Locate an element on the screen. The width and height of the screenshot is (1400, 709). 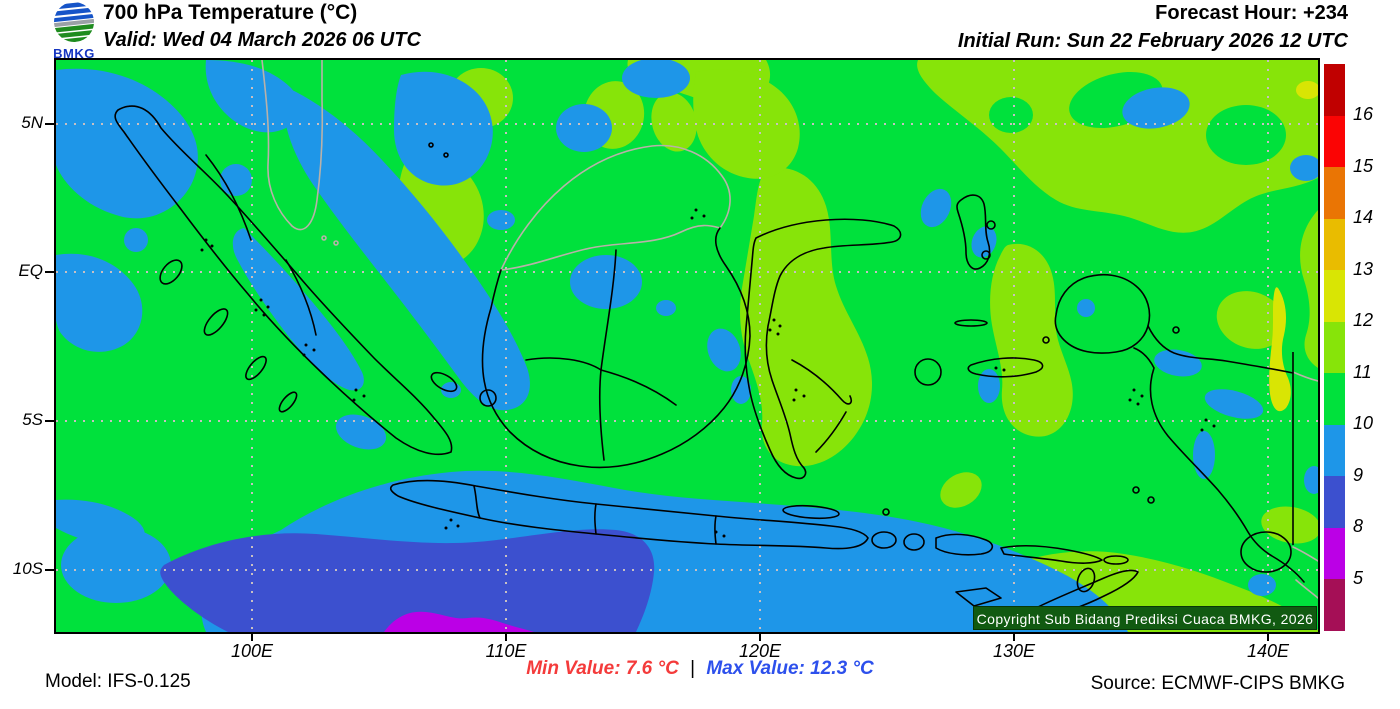
page-title: 700 hPa Temperature (°C) is located at coordinates (230, 12).